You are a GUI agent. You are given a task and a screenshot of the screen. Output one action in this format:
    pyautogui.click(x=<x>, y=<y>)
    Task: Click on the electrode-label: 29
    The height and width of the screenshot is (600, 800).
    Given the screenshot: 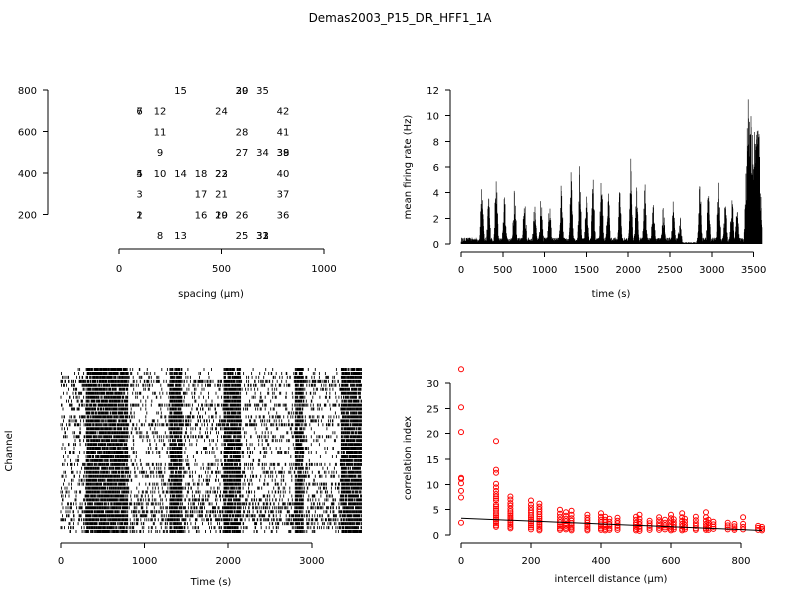 What is the action you would take?
    pyautogui.click(x=242, y=91)
    